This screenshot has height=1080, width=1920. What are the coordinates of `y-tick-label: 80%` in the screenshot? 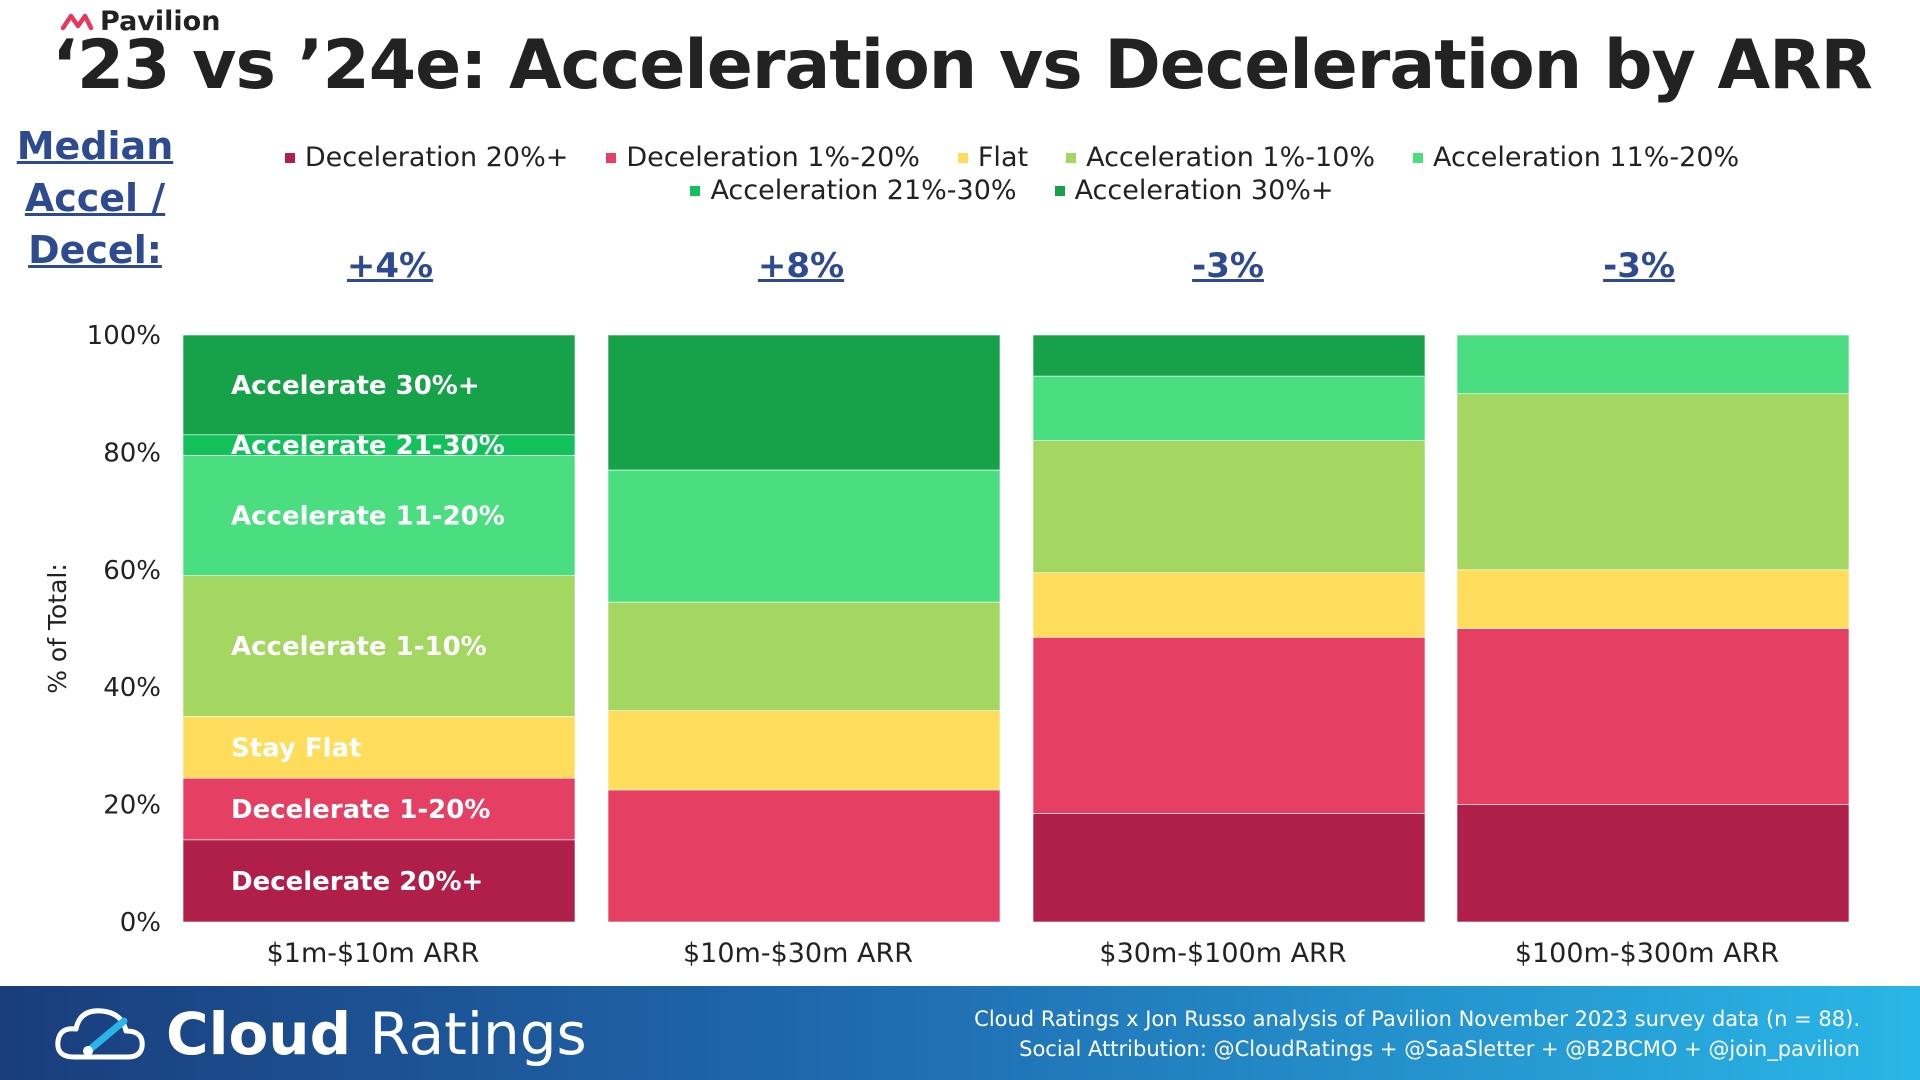 It's located at (132, 453).